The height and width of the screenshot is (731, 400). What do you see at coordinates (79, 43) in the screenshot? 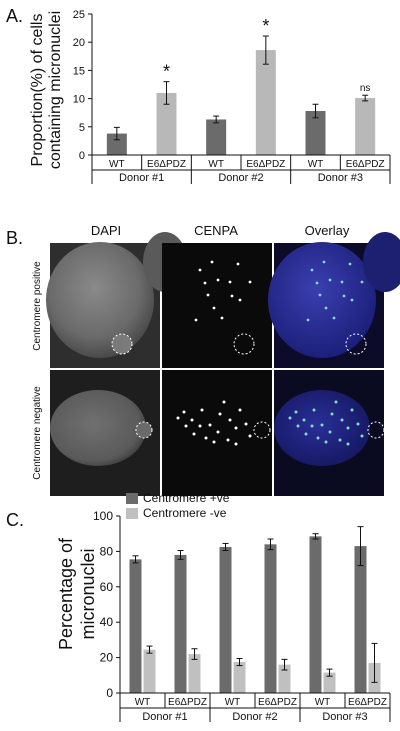
I see `panel-a-ytick-label: 20` at bounding box center [79, 43].